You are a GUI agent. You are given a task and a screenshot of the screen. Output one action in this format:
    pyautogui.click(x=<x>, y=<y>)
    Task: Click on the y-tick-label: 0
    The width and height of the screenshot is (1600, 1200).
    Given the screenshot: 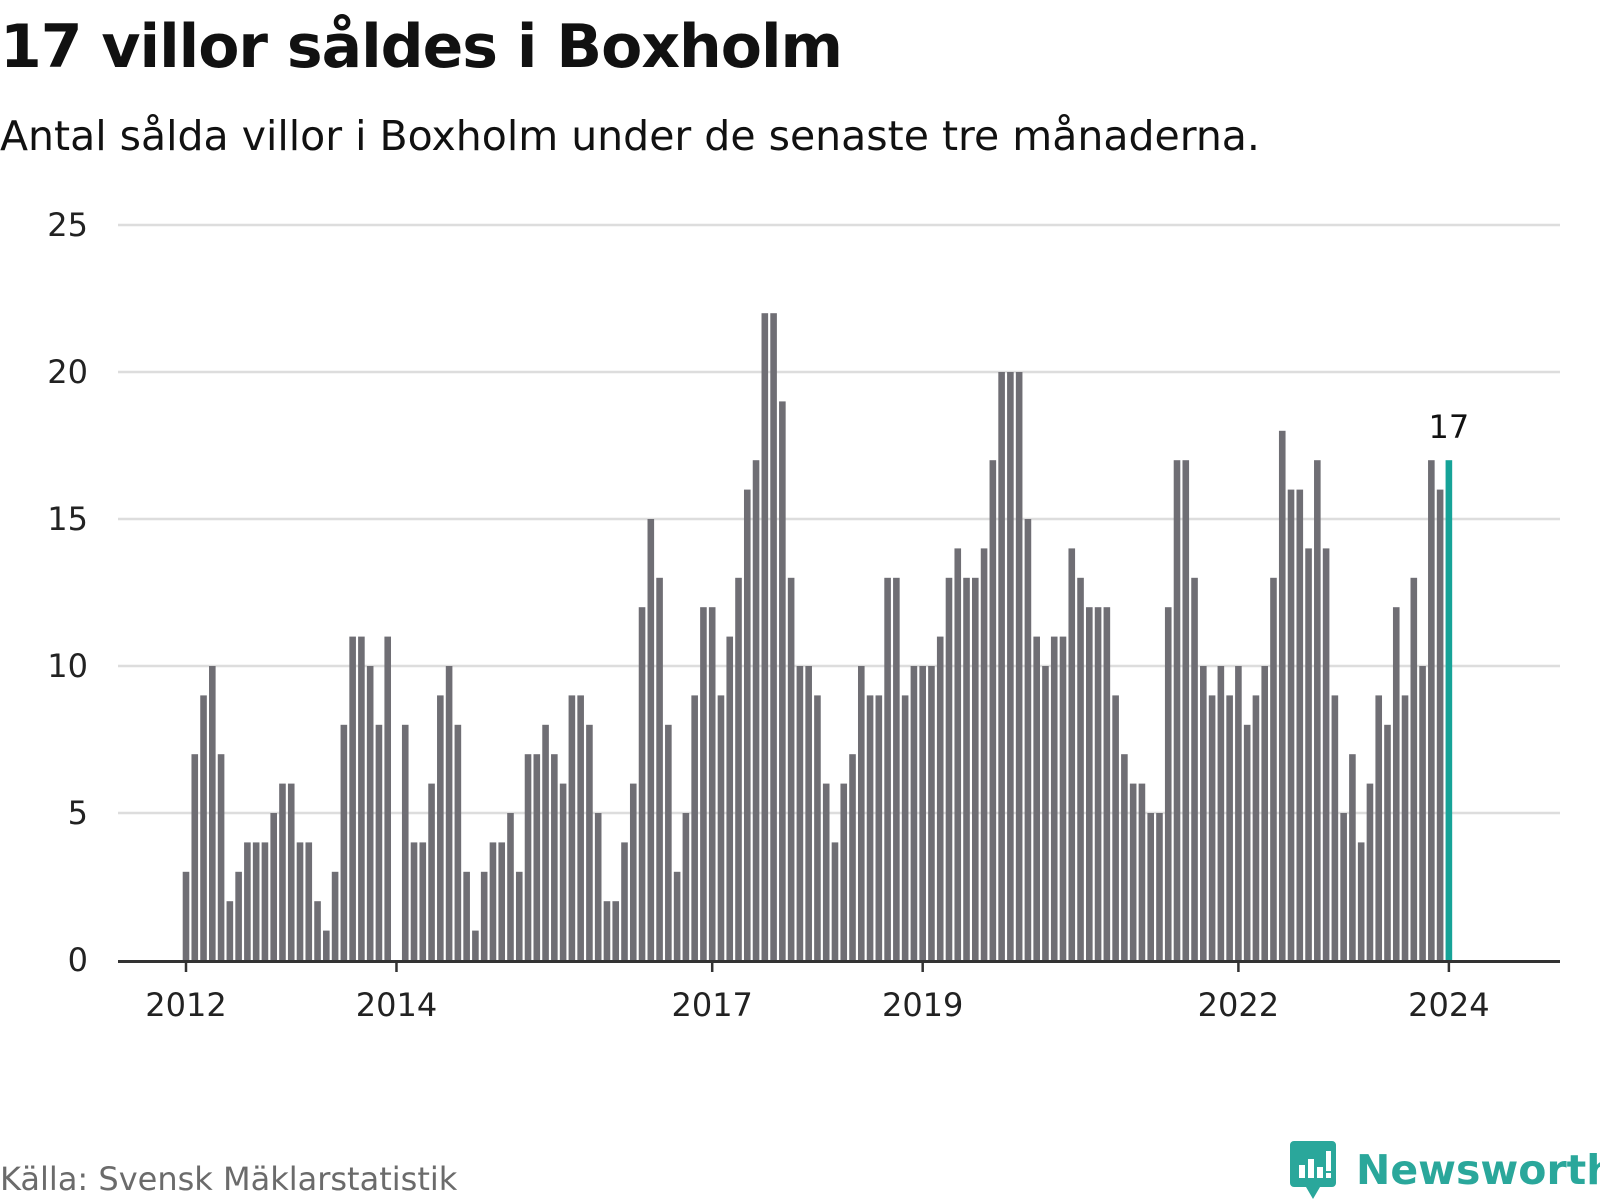 What is the action you would take?
    pyautogui.click(x=78, y=960)
    